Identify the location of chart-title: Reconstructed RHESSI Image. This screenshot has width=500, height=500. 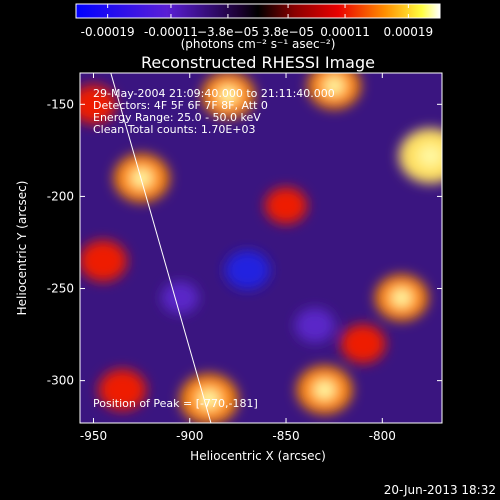
(258, 62).